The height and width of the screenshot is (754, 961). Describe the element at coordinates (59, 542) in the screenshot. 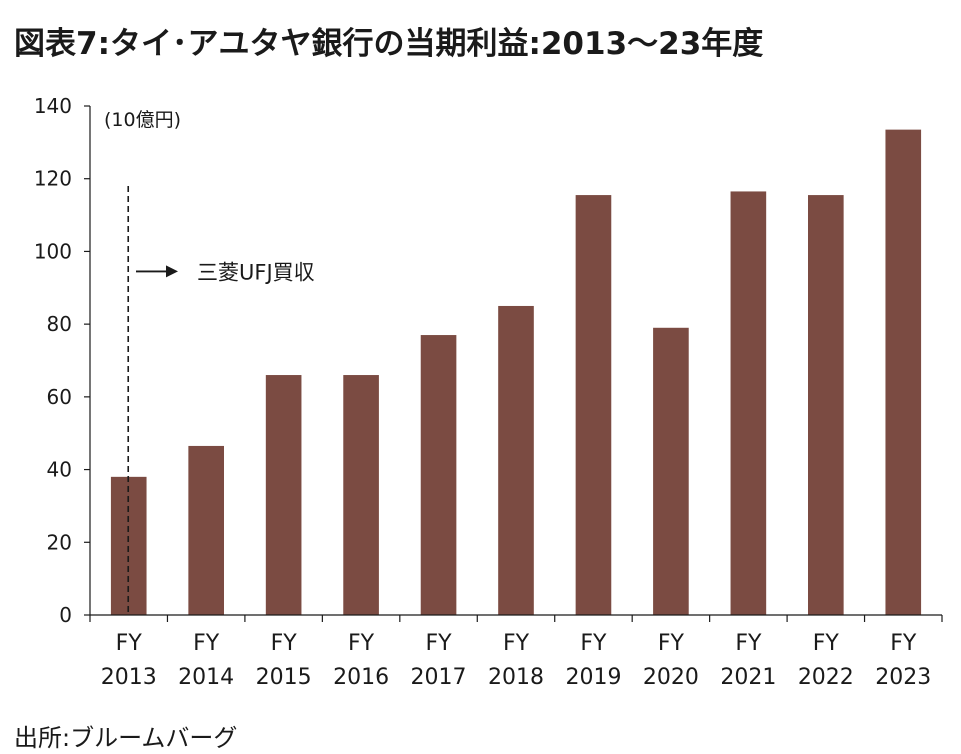

I see `y-tick-label: 20` at that location.